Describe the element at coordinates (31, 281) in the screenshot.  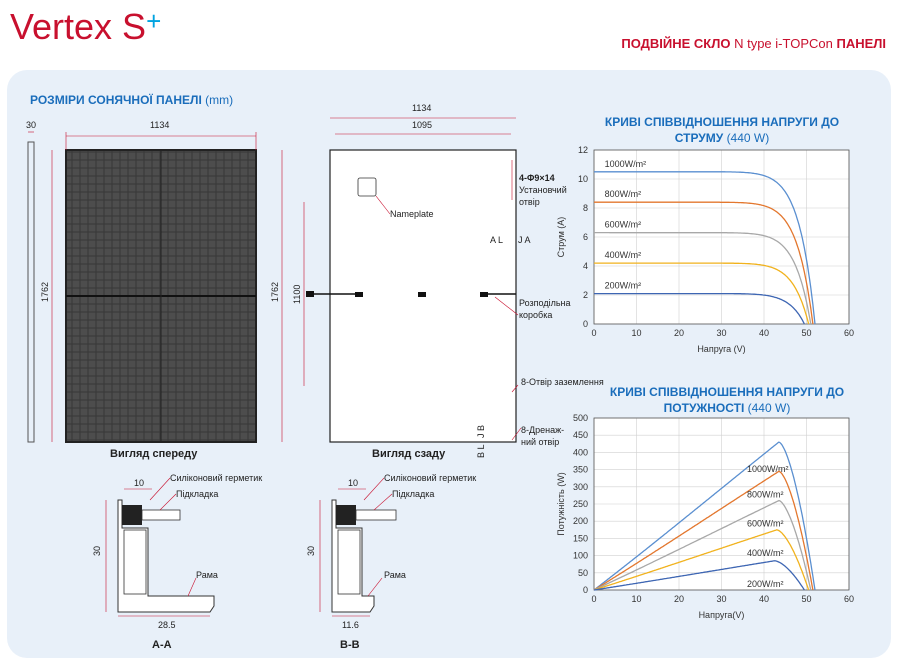
I see `side-view: 30` at that location.